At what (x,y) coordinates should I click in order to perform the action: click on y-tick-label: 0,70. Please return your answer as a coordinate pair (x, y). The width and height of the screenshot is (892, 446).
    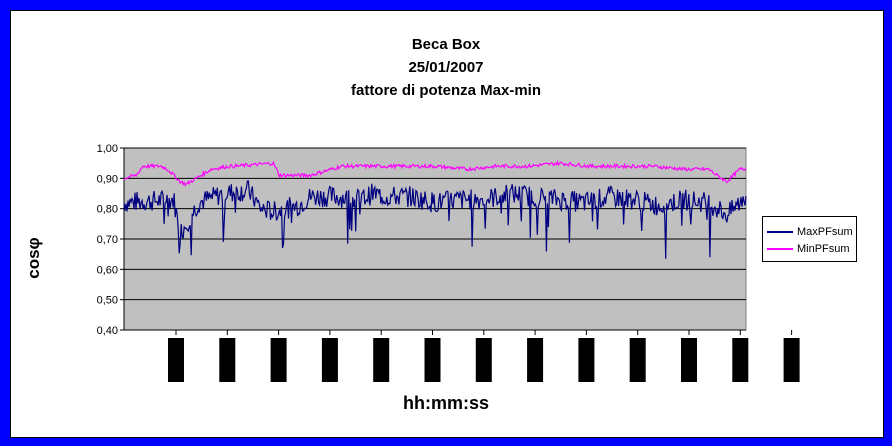
    Looking at the image, I should click on (107, 240).